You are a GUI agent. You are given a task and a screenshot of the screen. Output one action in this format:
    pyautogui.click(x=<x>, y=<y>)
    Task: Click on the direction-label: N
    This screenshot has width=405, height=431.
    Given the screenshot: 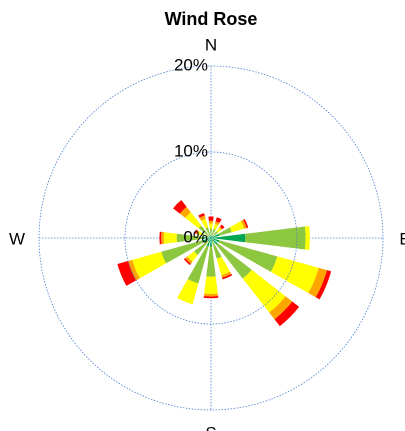 What is the action you would take?
    pyautogui.click(x=211, y=44)
    